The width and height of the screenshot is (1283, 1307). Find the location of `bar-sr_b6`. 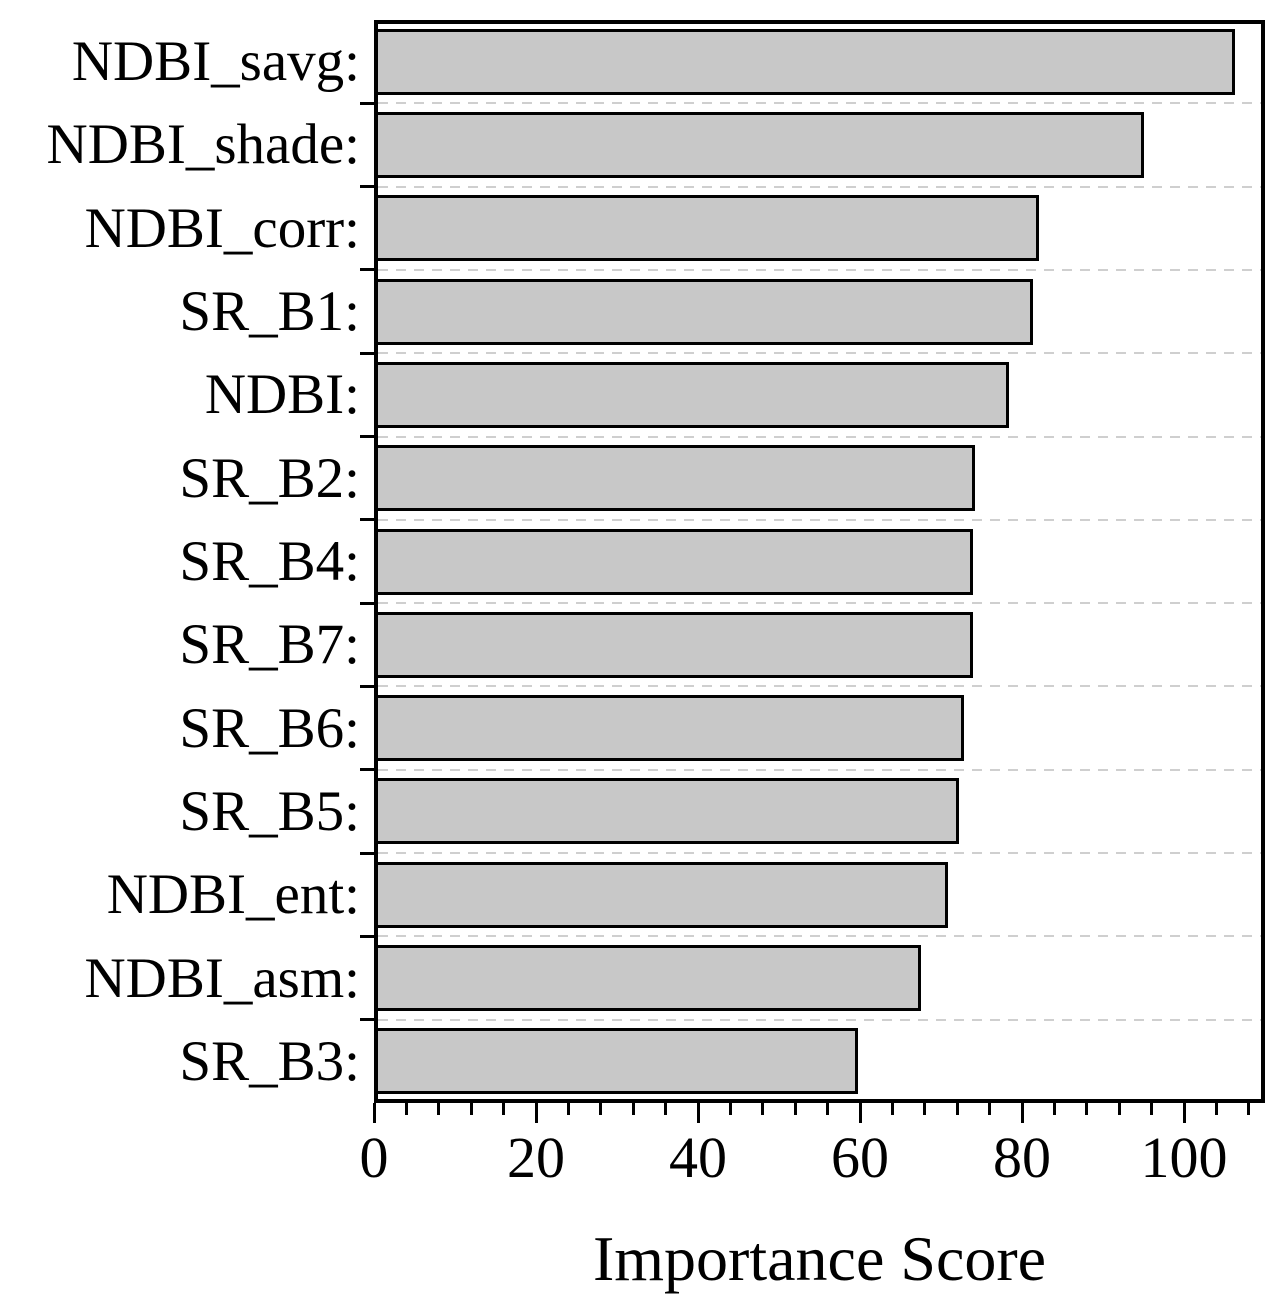

bar-sr_b6 is located at coordinates (669, 728).